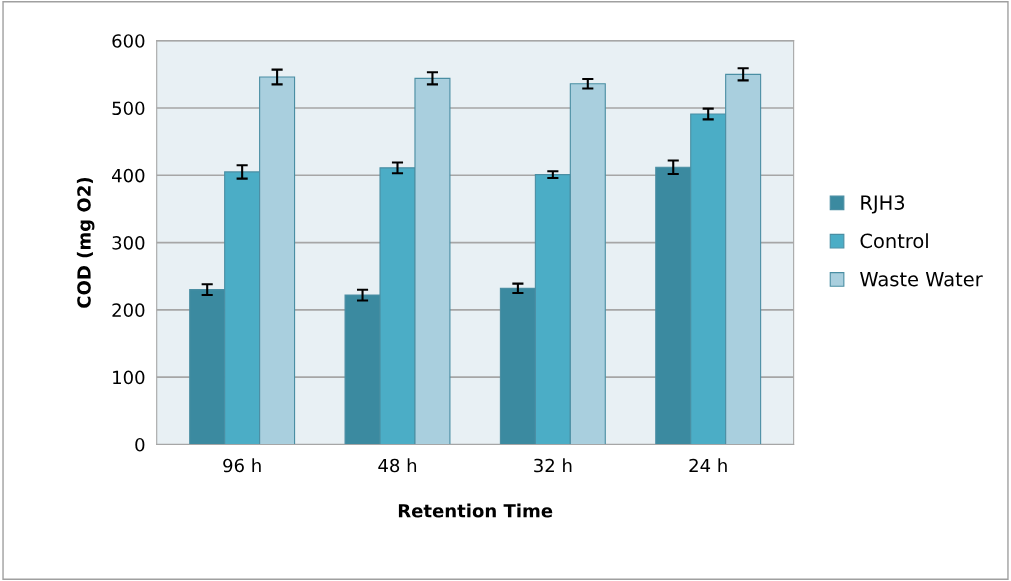 This screenshot has height=581, width=1011. Describe the element at coordinates (921, 279) in the screenshot. I see `legend-label: Waste Water` at that location.